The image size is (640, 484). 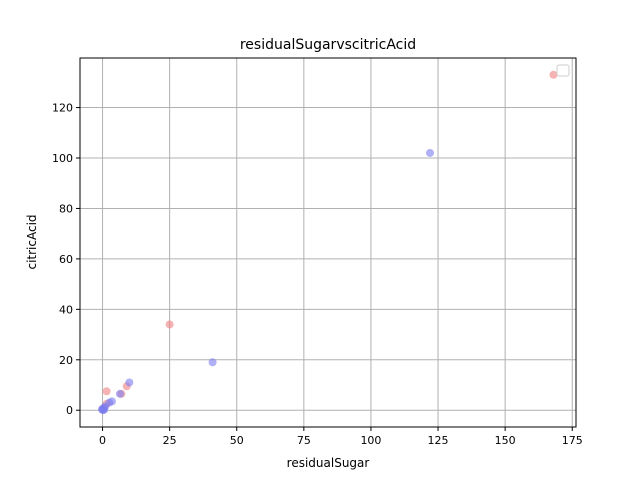 I want to click on x-tick-label: 25, so click(x=170, y=440).